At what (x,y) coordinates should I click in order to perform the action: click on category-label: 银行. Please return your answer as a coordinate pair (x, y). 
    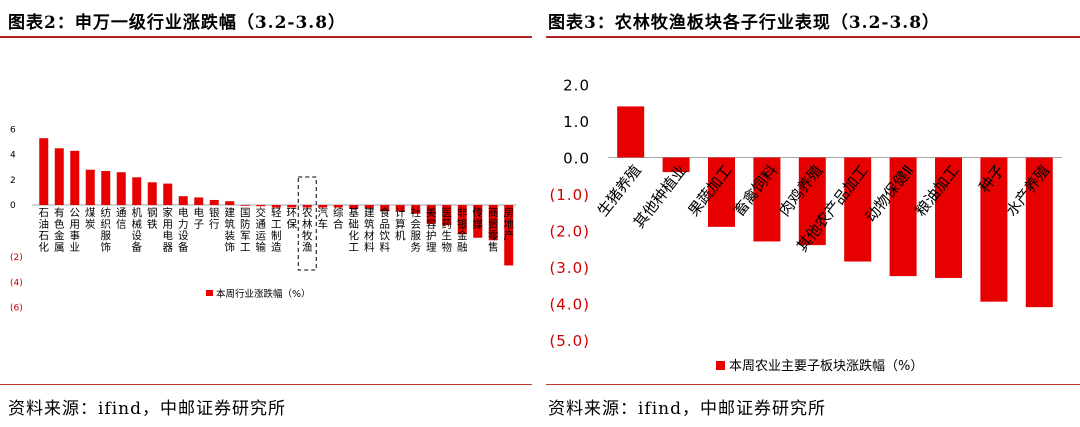
    Looking at the image, I should click on (214, 218).